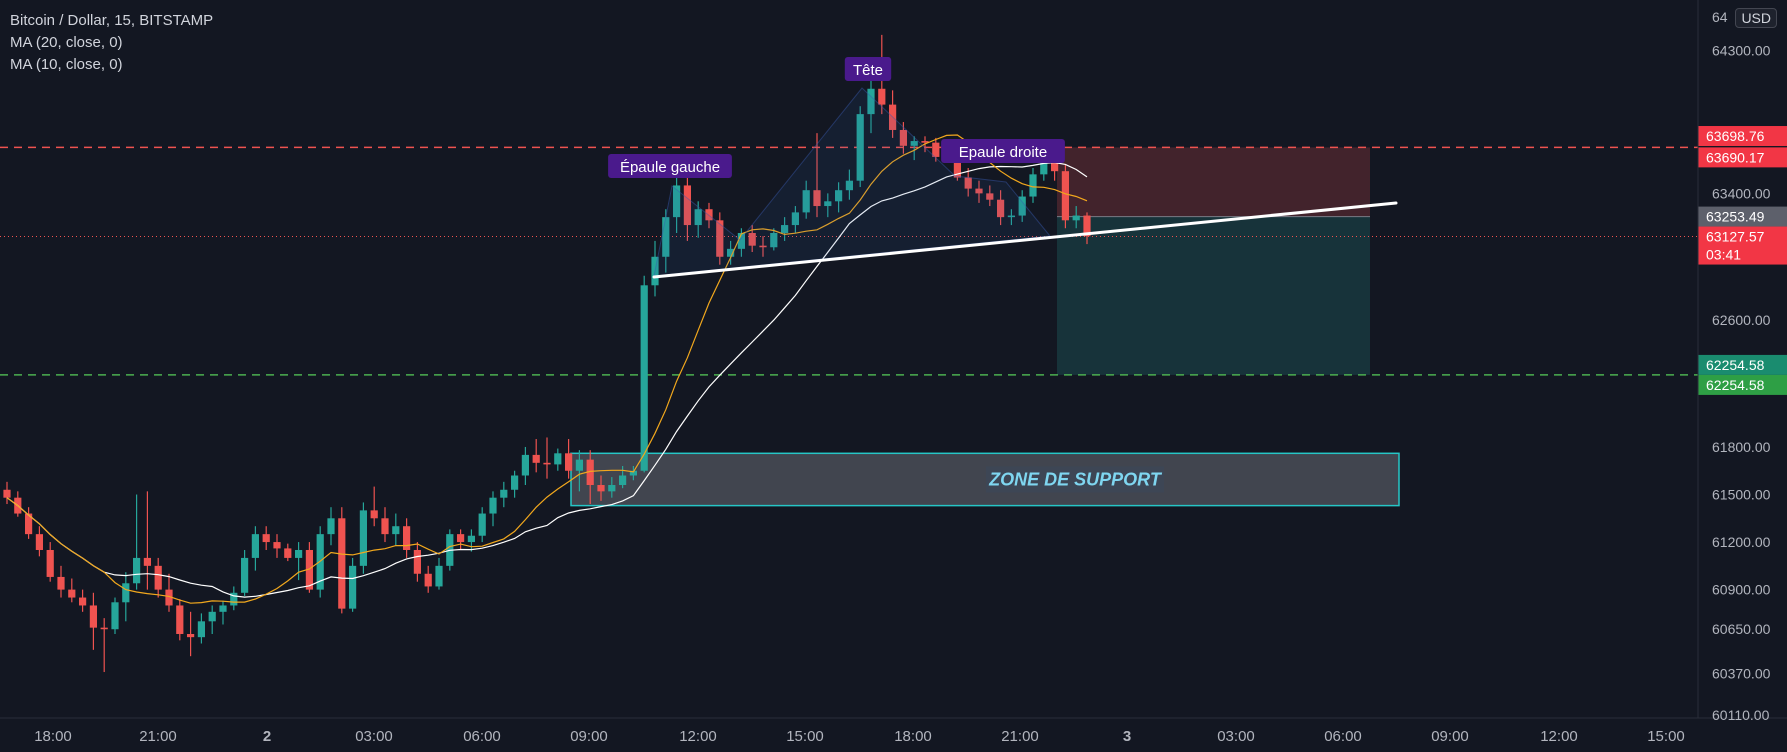 The width and height of the screenshot is (1787, 752). What do you see at coordinates (1741, 320) in the screenshot?
I see `y-tick-label: 62600.00` at bounding box center [1741, 320].